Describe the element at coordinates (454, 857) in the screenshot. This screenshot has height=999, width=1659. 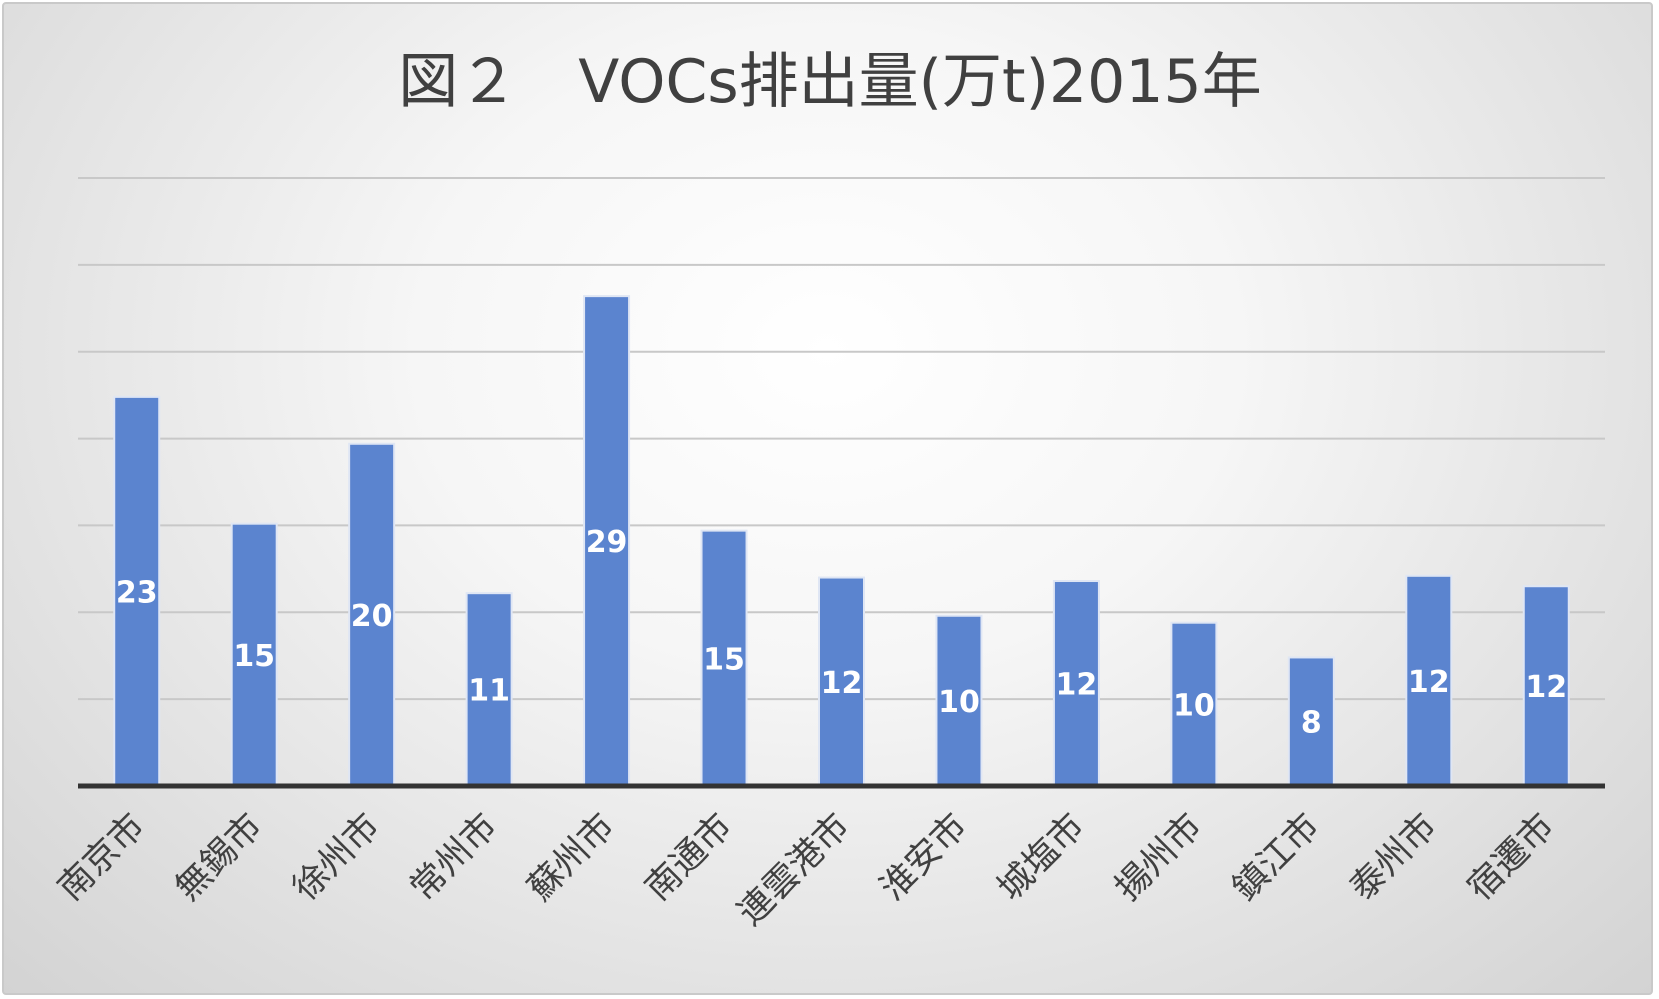
I see `category-label: 常州市` at that location.